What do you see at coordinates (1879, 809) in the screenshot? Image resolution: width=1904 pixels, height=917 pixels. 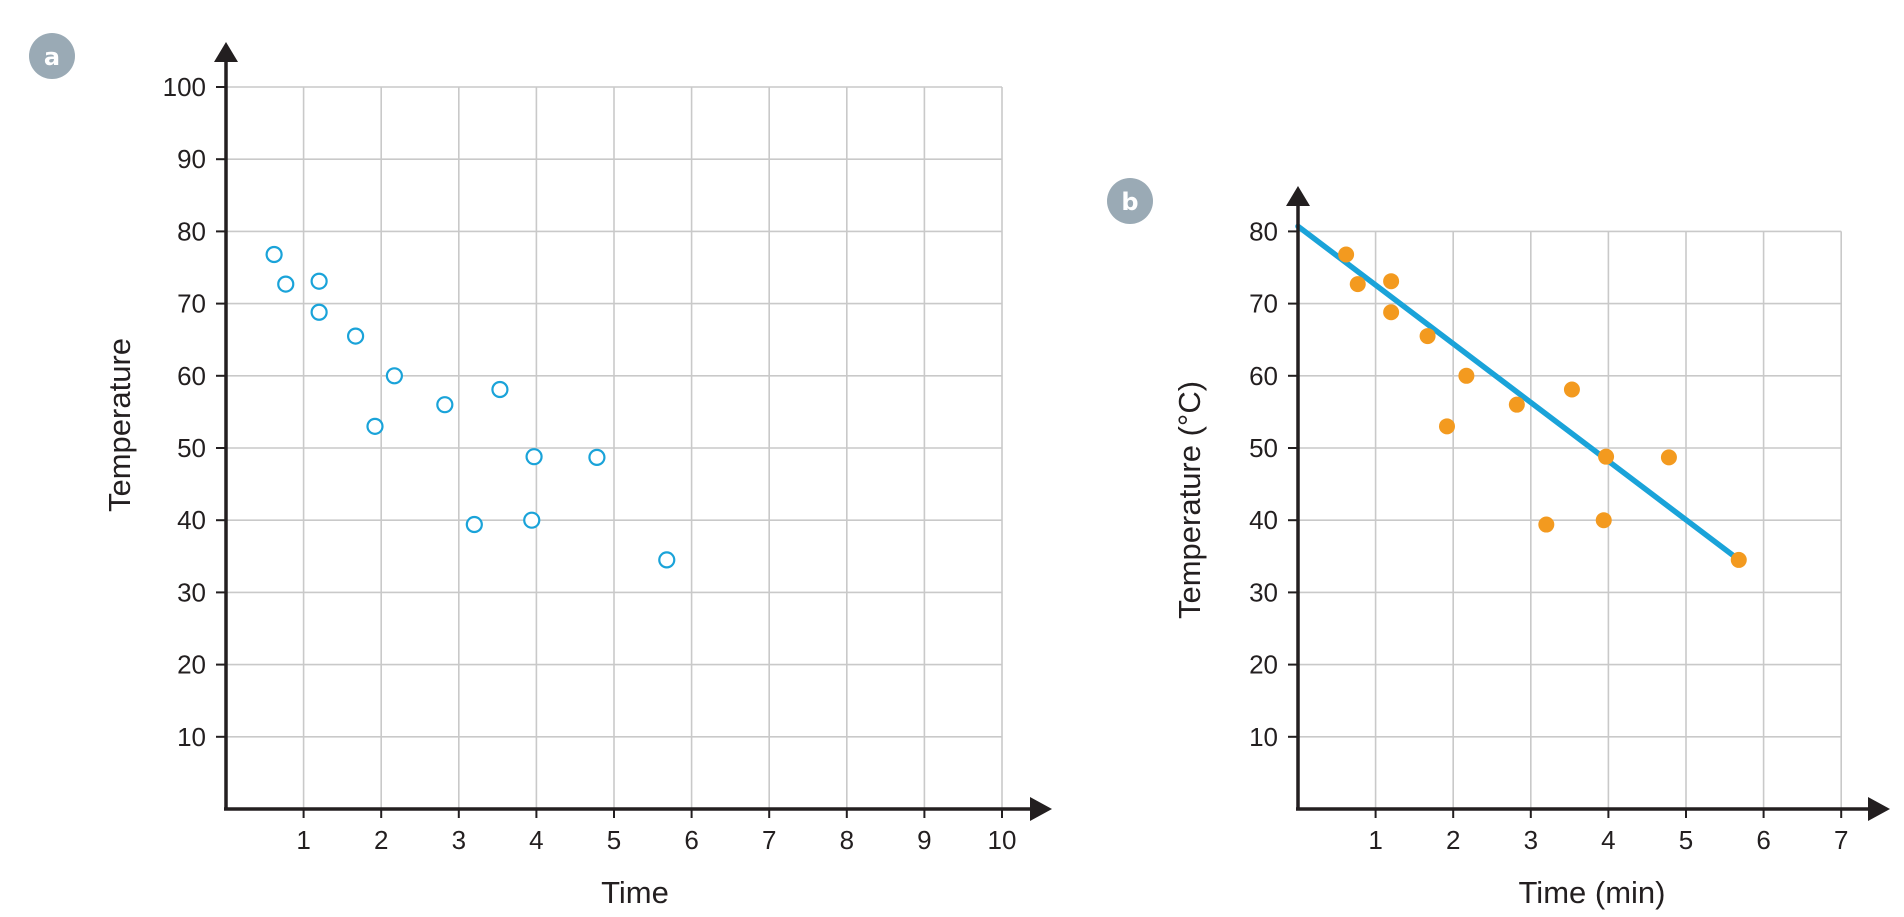 I see `chart-b-x-axis-arrow` at bounding box center [1879, 809].